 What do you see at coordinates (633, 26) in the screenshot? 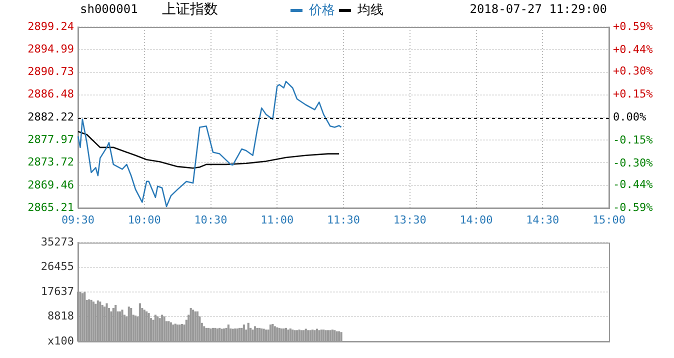
I see `y2-tick-label: +0.59%` at bounding box center [633, 26].